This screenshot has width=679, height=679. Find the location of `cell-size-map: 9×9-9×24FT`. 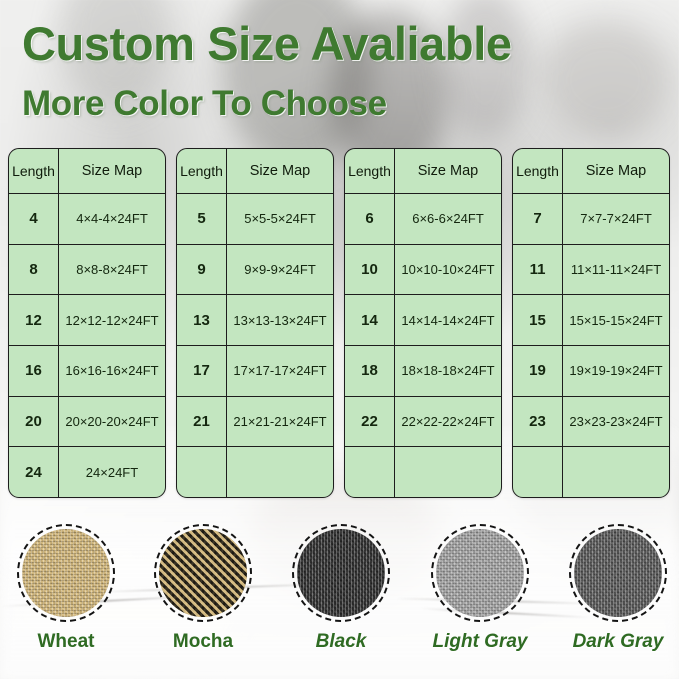

cell-size-map: 9×9-9×24FT is located at coordinates (280, 269).